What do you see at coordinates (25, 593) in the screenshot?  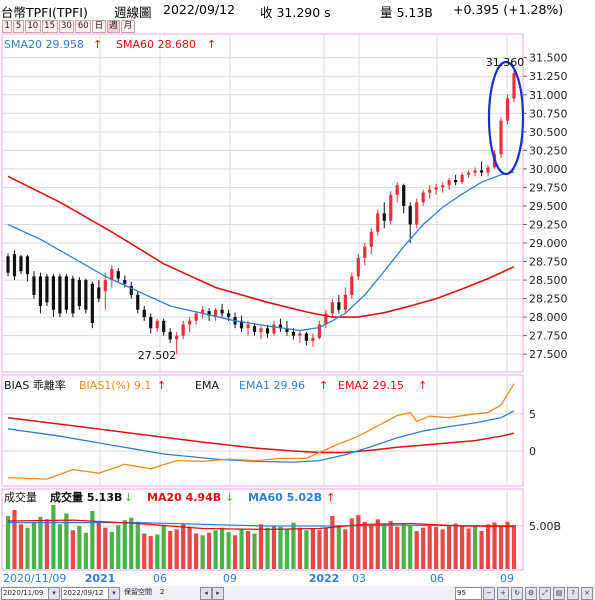 I see `start-date-field: 2020/11/09` at bounding box center [25, 593].